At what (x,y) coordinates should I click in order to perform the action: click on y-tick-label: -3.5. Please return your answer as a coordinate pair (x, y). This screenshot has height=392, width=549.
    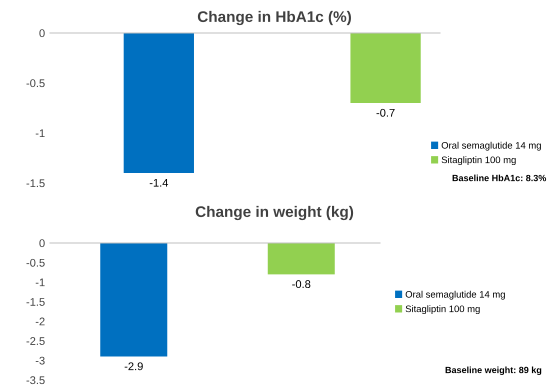
    Looking at the image, I should click on (35, 380).